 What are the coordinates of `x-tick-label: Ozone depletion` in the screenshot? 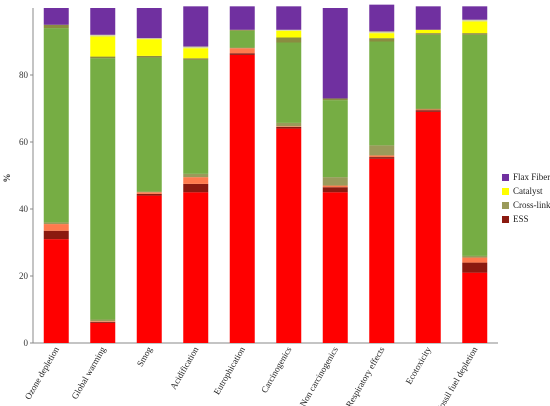 It's located at (42, 373).